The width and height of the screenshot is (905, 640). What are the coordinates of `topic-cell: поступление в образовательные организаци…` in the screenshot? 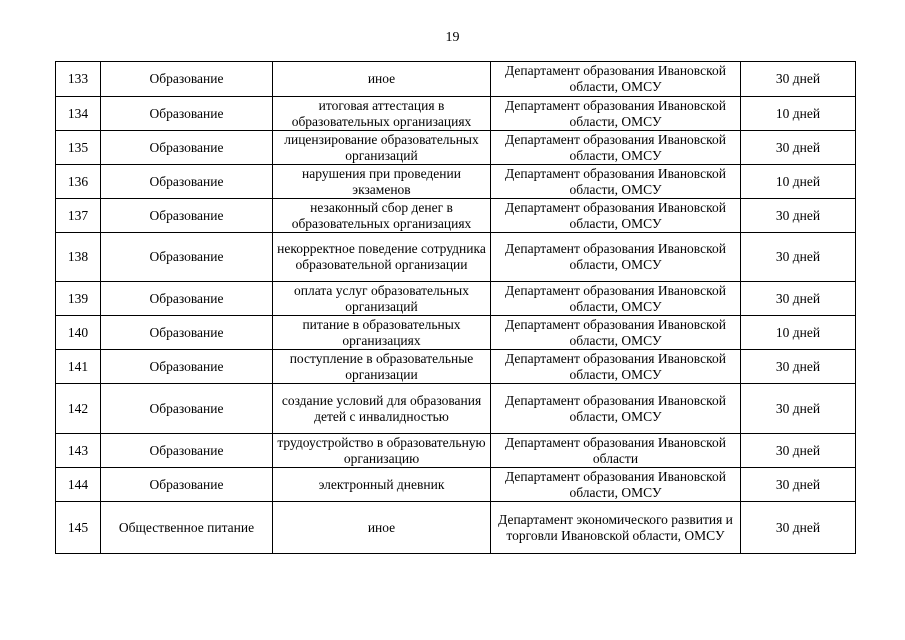 It's located at (381, 366).